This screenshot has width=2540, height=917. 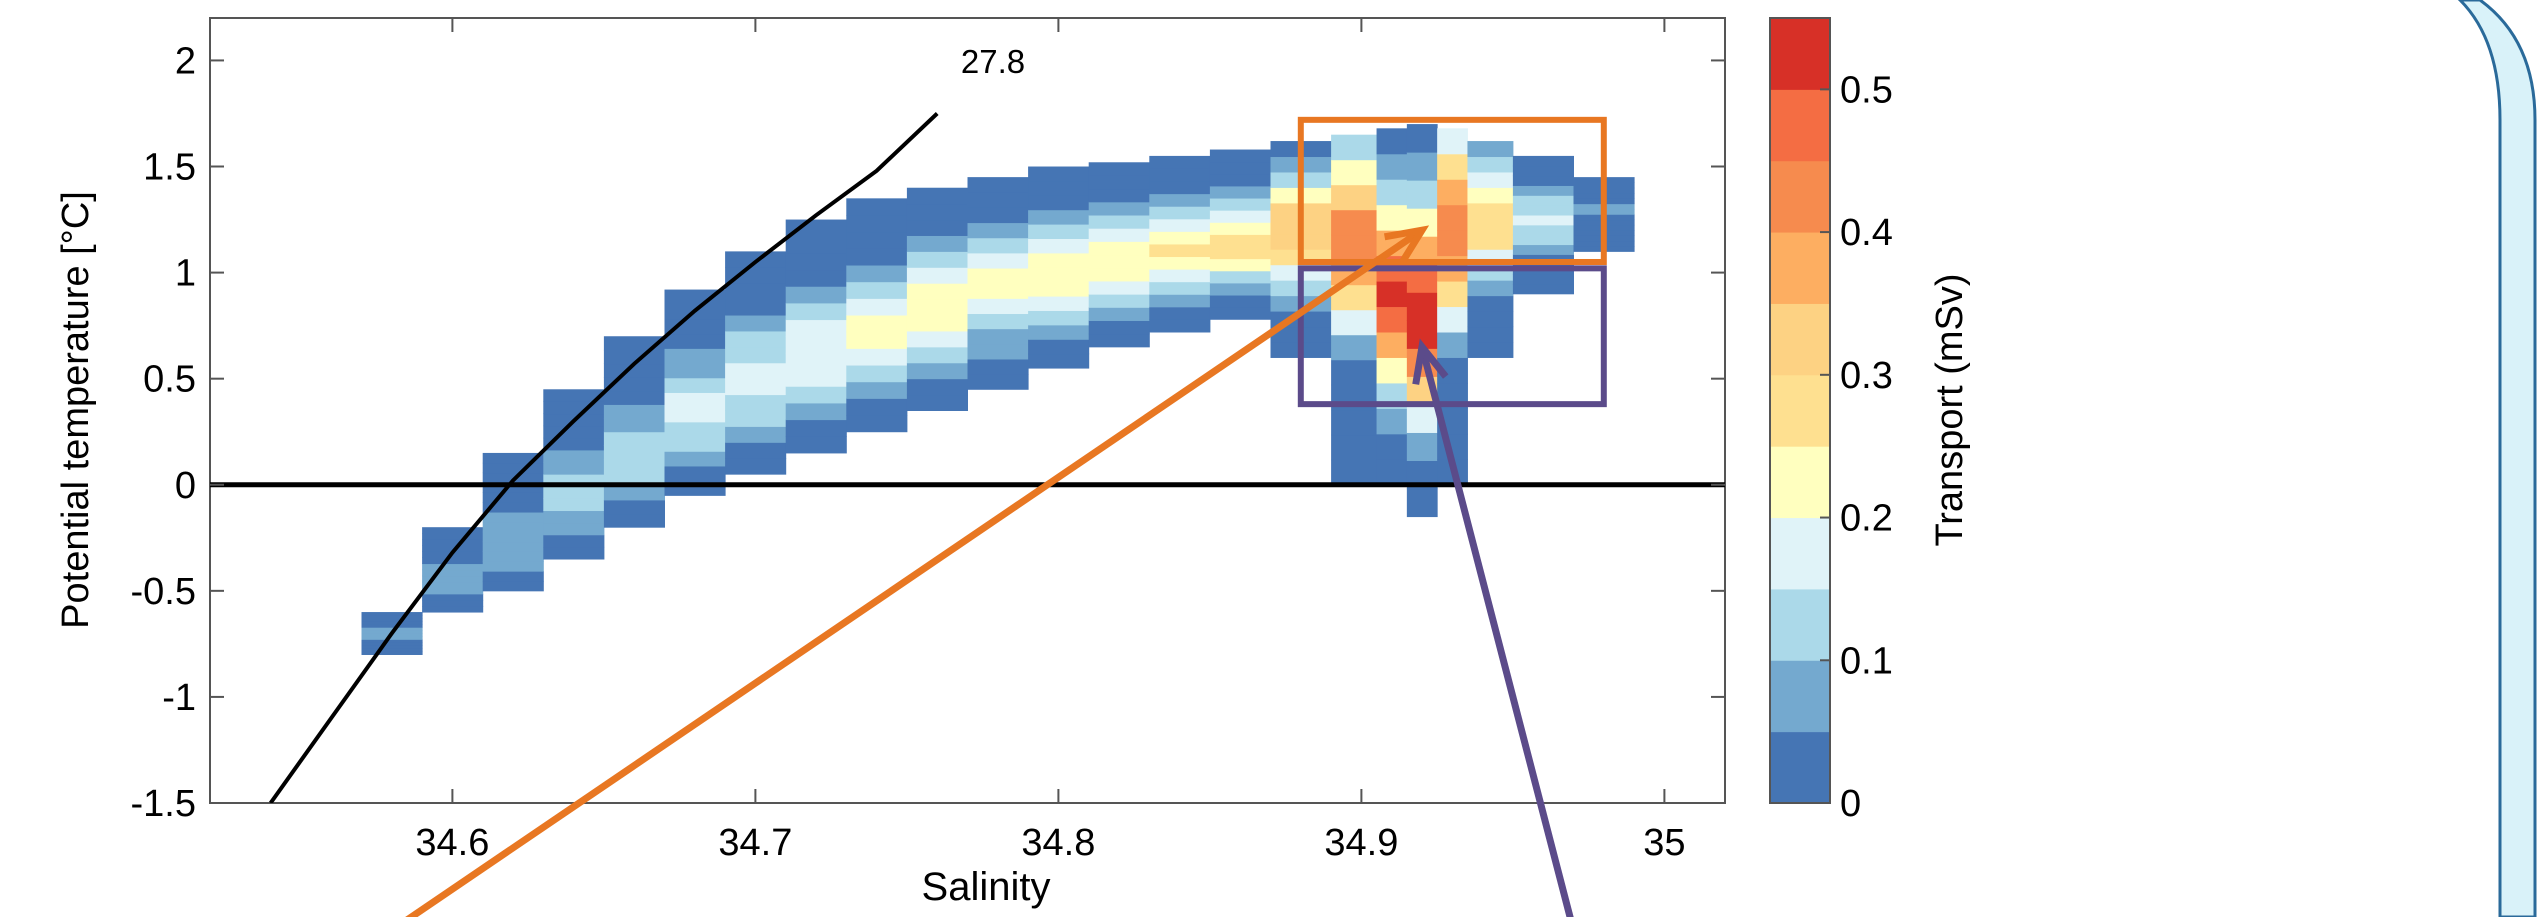 I want to click on x-tick-label: 34.6, so click(x=452, y=843).